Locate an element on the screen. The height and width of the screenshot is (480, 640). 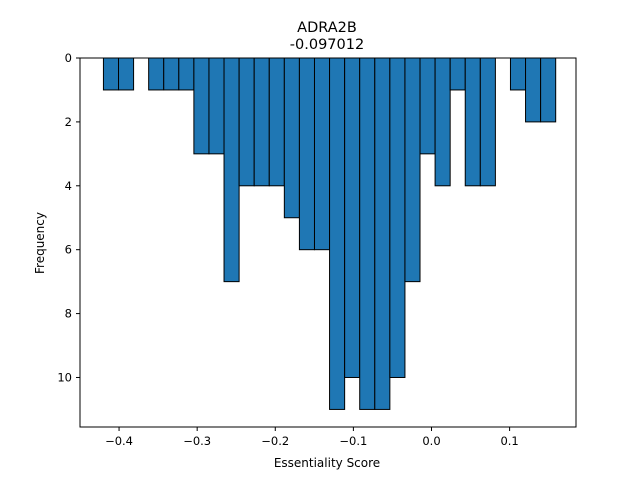
y-axis-label: Frequency is located at coordinates (40, 243).